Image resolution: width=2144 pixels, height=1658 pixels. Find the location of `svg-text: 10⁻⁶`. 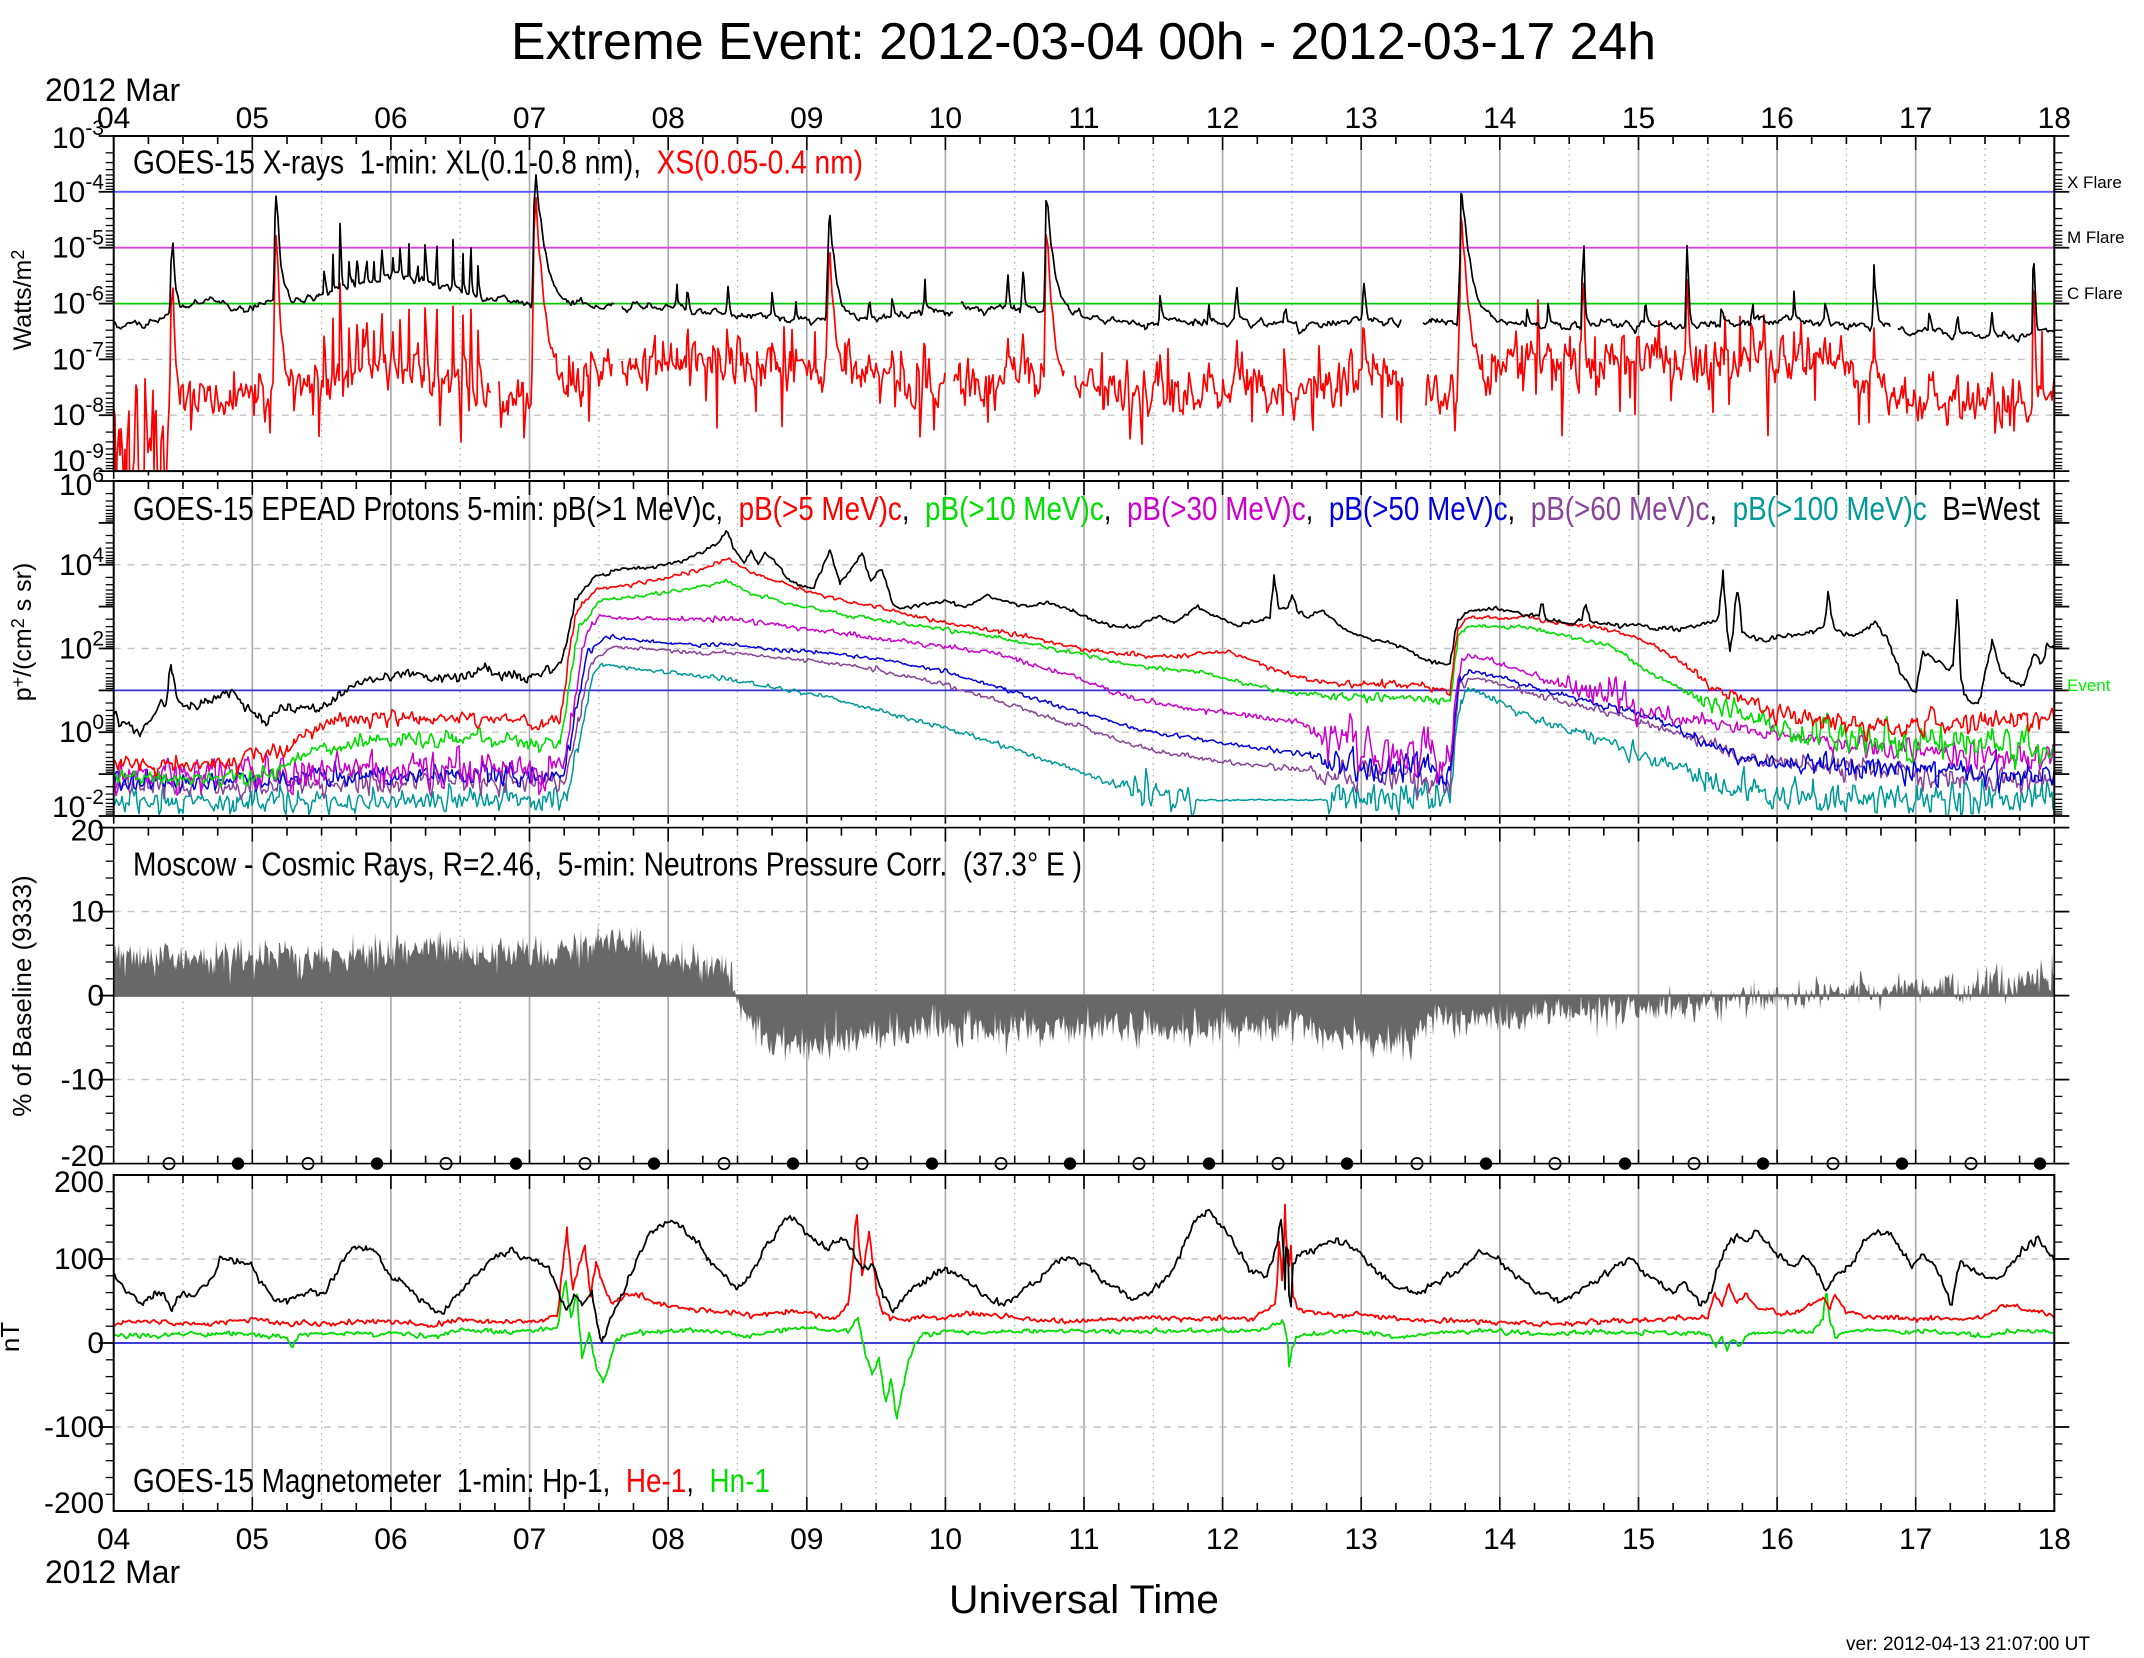

svg-text: 10⁻⁶ is located at coordinates (78, 302).